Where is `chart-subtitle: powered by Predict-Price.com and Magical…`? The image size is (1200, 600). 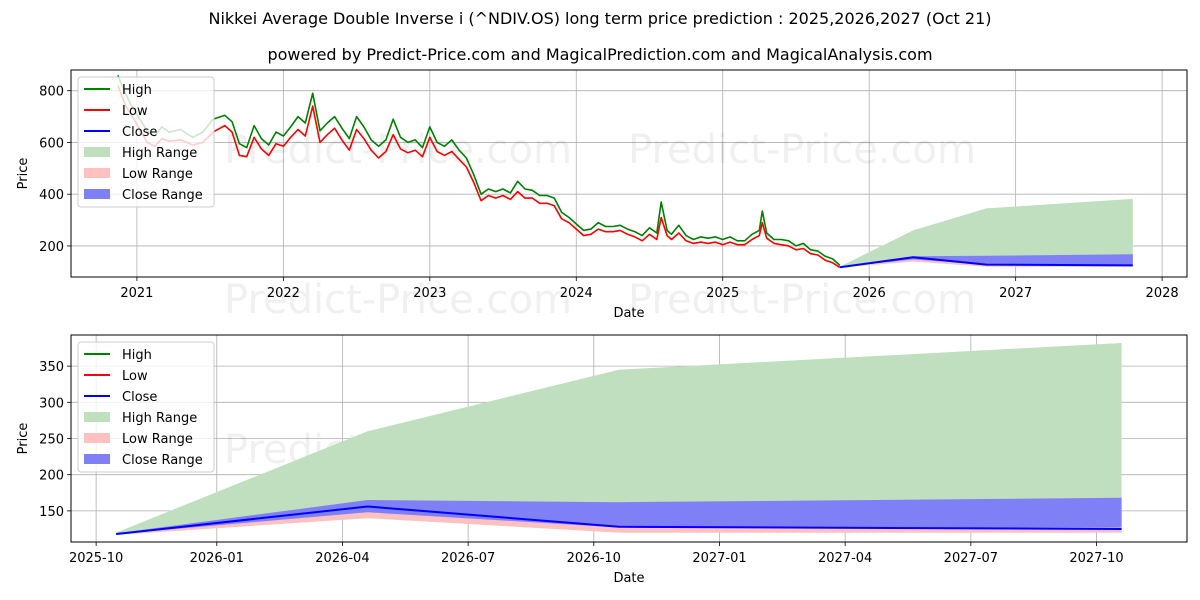 chart-subtitle: powered by Predict-Price.com and Magical… is located at coordinates (600, 54).